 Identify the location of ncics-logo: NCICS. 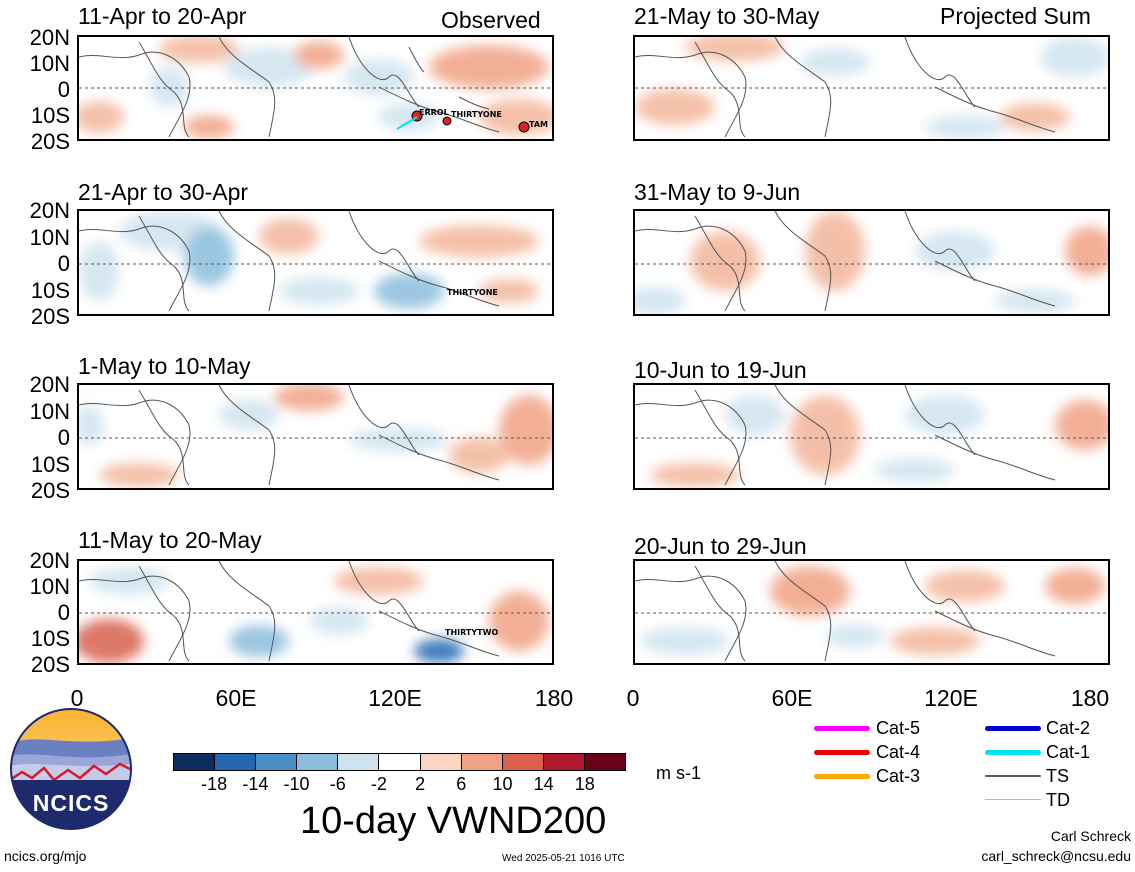
(71, 769).